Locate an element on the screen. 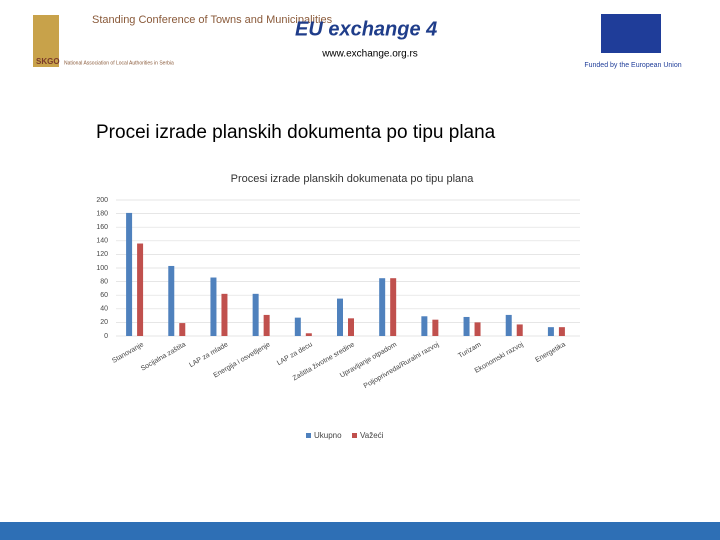  x-tick-label: LAP za mlade is located at coordinates (208, 355).